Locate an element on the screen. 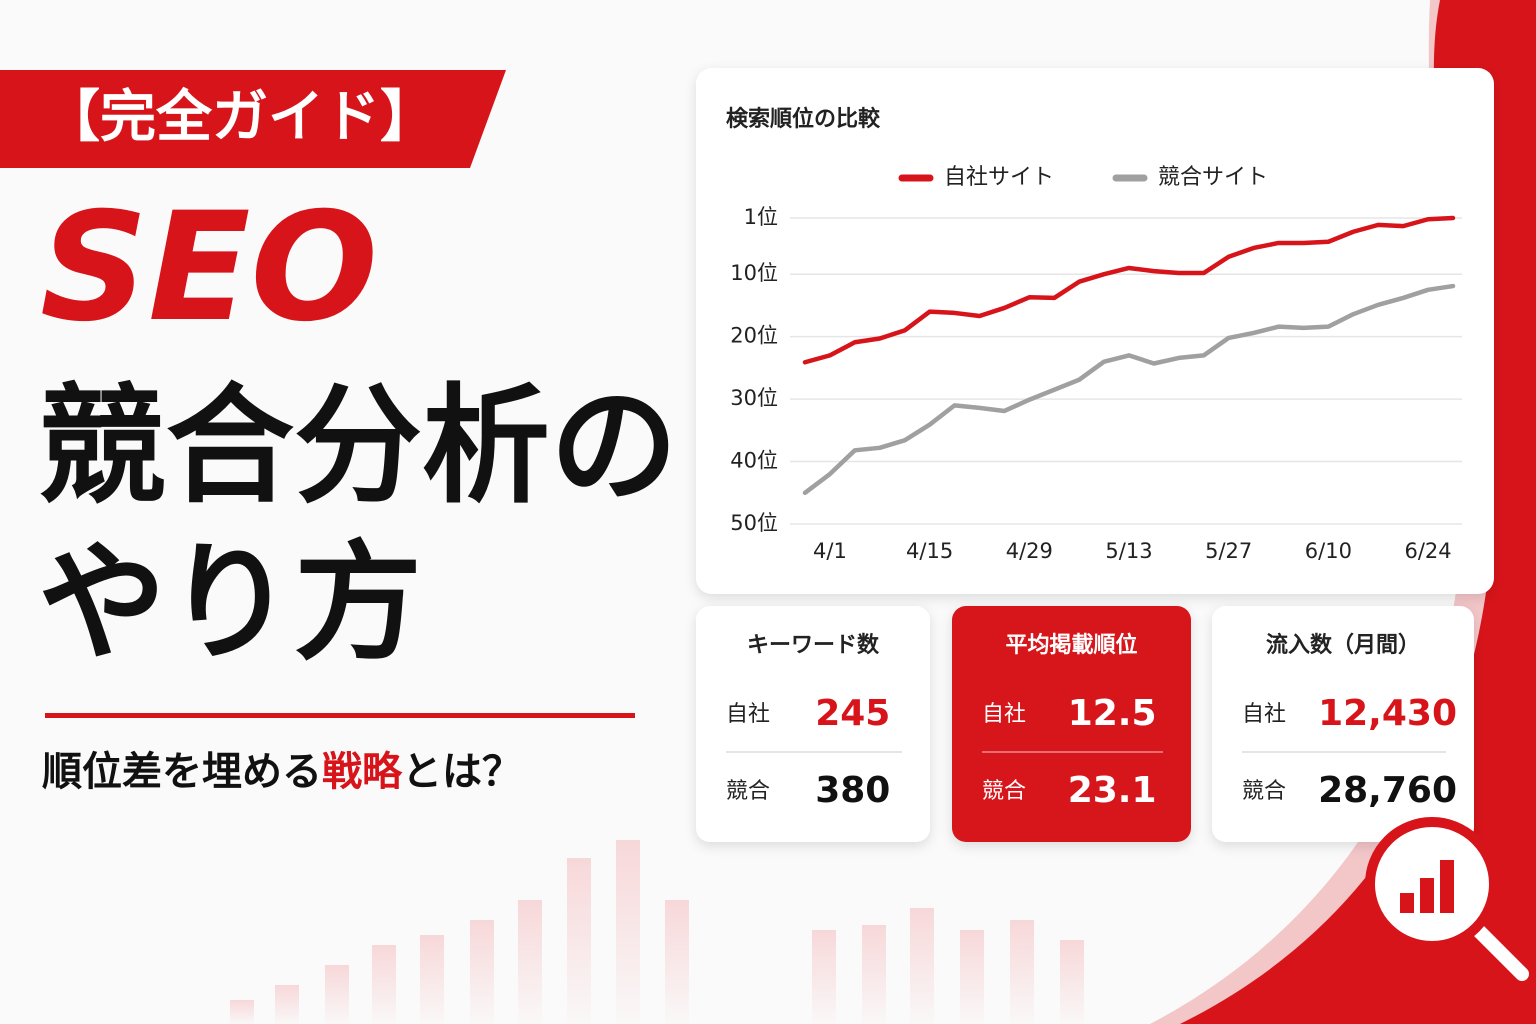 The height and width of the screenshot is (1024, 1536). banner-bg is located at coordinates (253, 119).